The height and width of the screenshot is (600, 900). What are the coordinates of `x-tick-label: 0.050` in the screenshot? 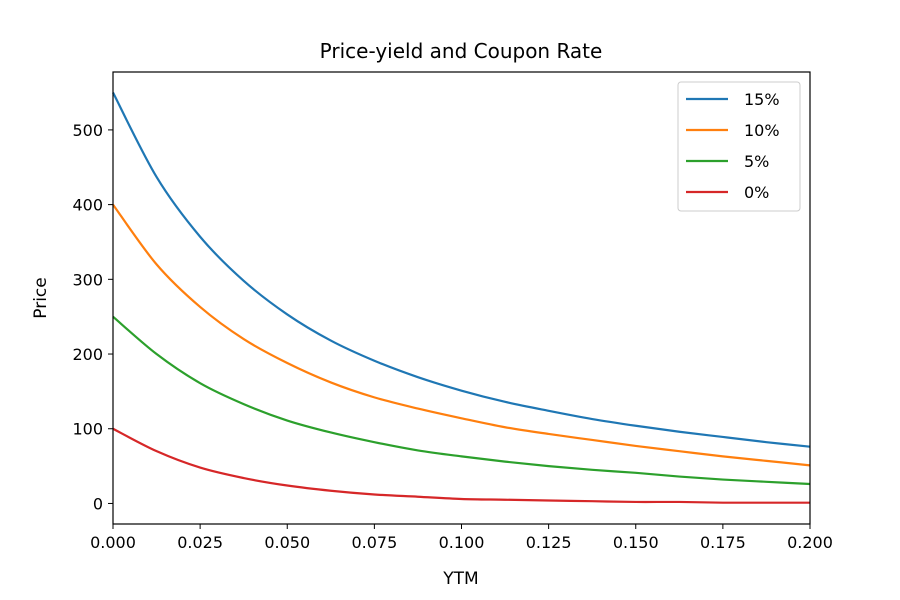 It's located at (287, 542).